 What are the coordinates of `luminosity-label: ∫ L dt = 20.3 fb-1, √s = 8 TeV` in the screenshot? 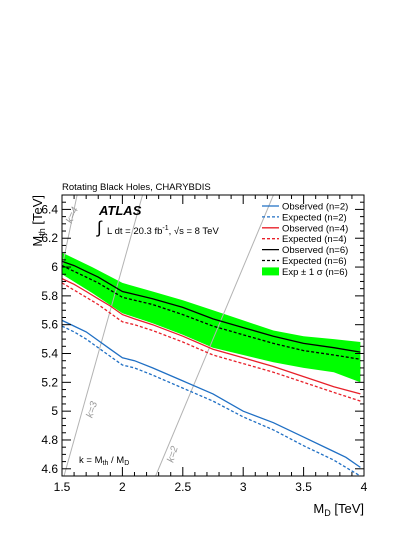 It's located at (157, 227).